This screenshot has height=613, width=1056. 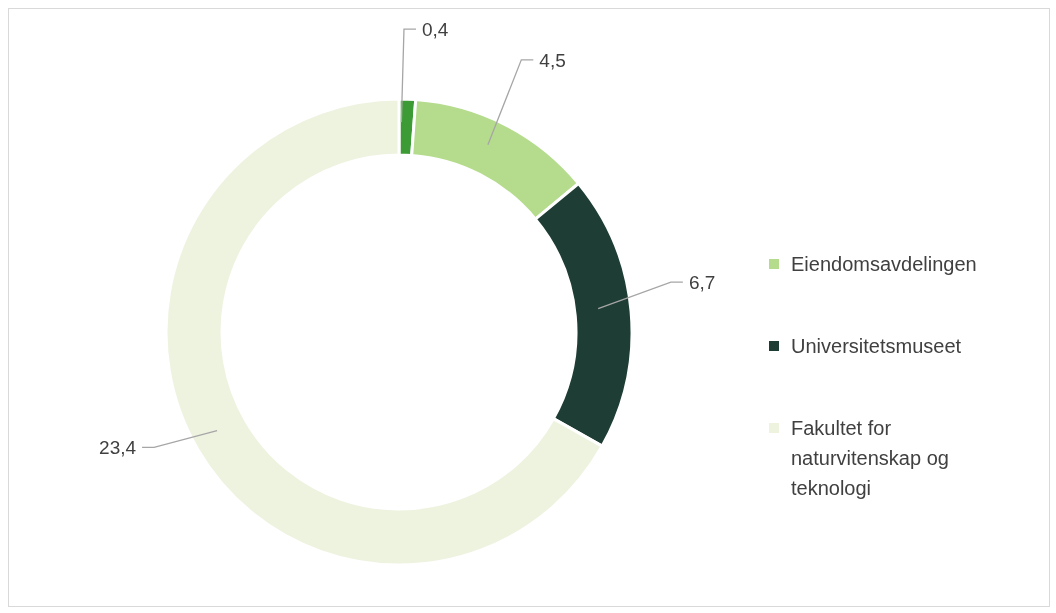 What do you see at coordinates (435, 29) in the screenshot?
I see `data-label: 0,4` at bounding box center [435, 29].